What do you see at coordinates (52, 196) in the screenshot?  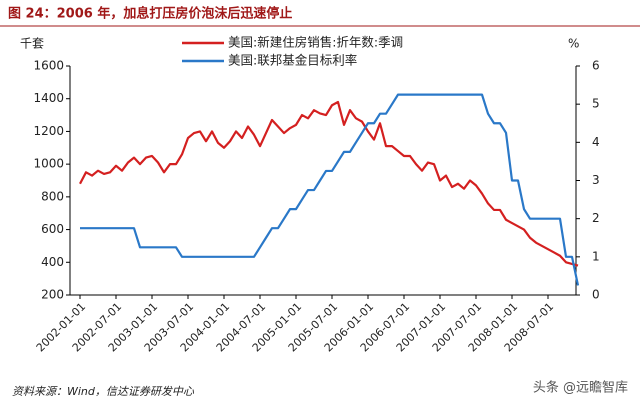 I see `y-tick-label: 800` at bounding box center [52, 196].